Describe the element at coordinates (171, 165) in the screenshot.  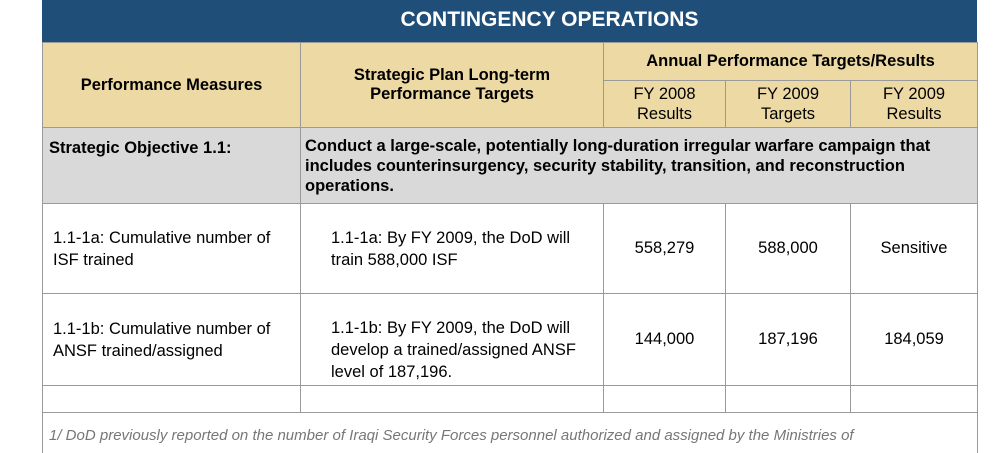
I see `objective-label: Strategic Objective 1.1:` at that location.